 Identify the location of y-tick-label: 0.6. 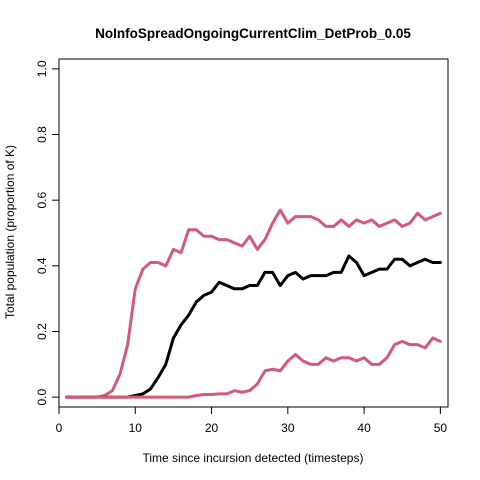
(42, 200).